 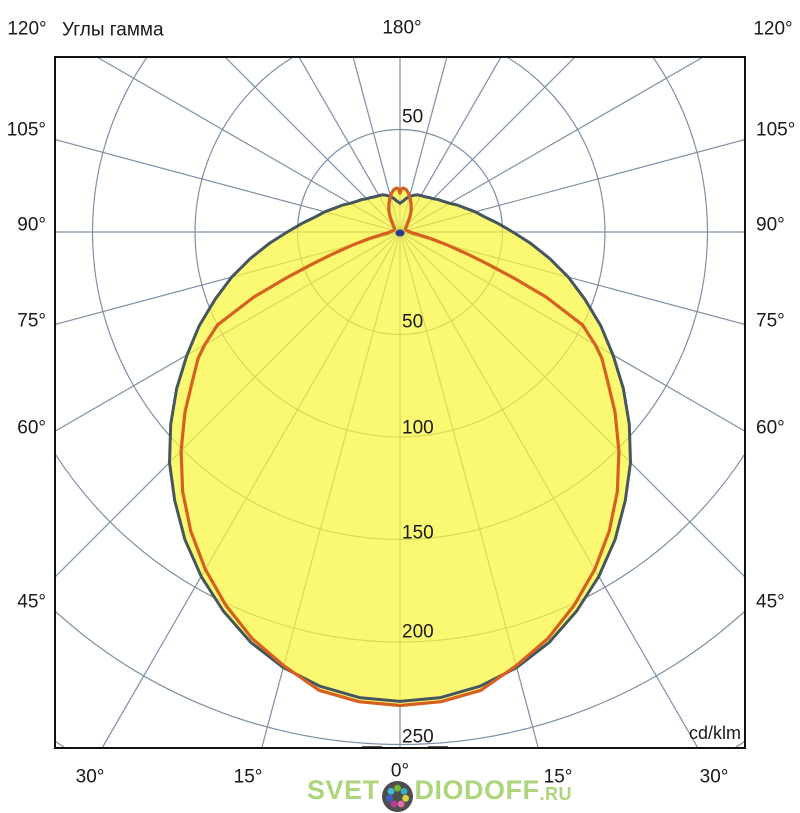 I want to click on radial-tick-250: 250, so click(x=418, y=737).